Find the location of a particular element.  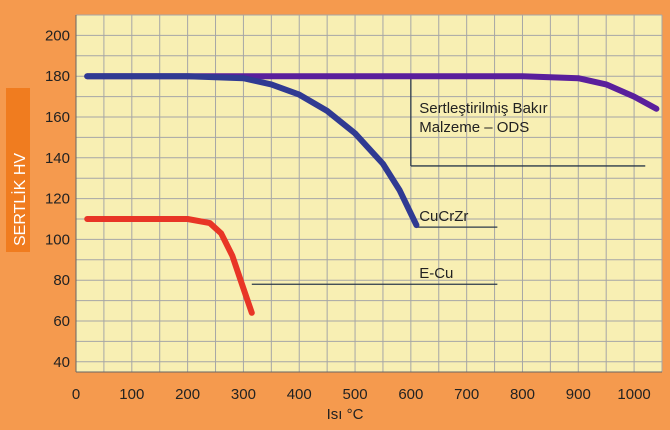

x-tick-label: 600 is located at coordinates (410, 394).